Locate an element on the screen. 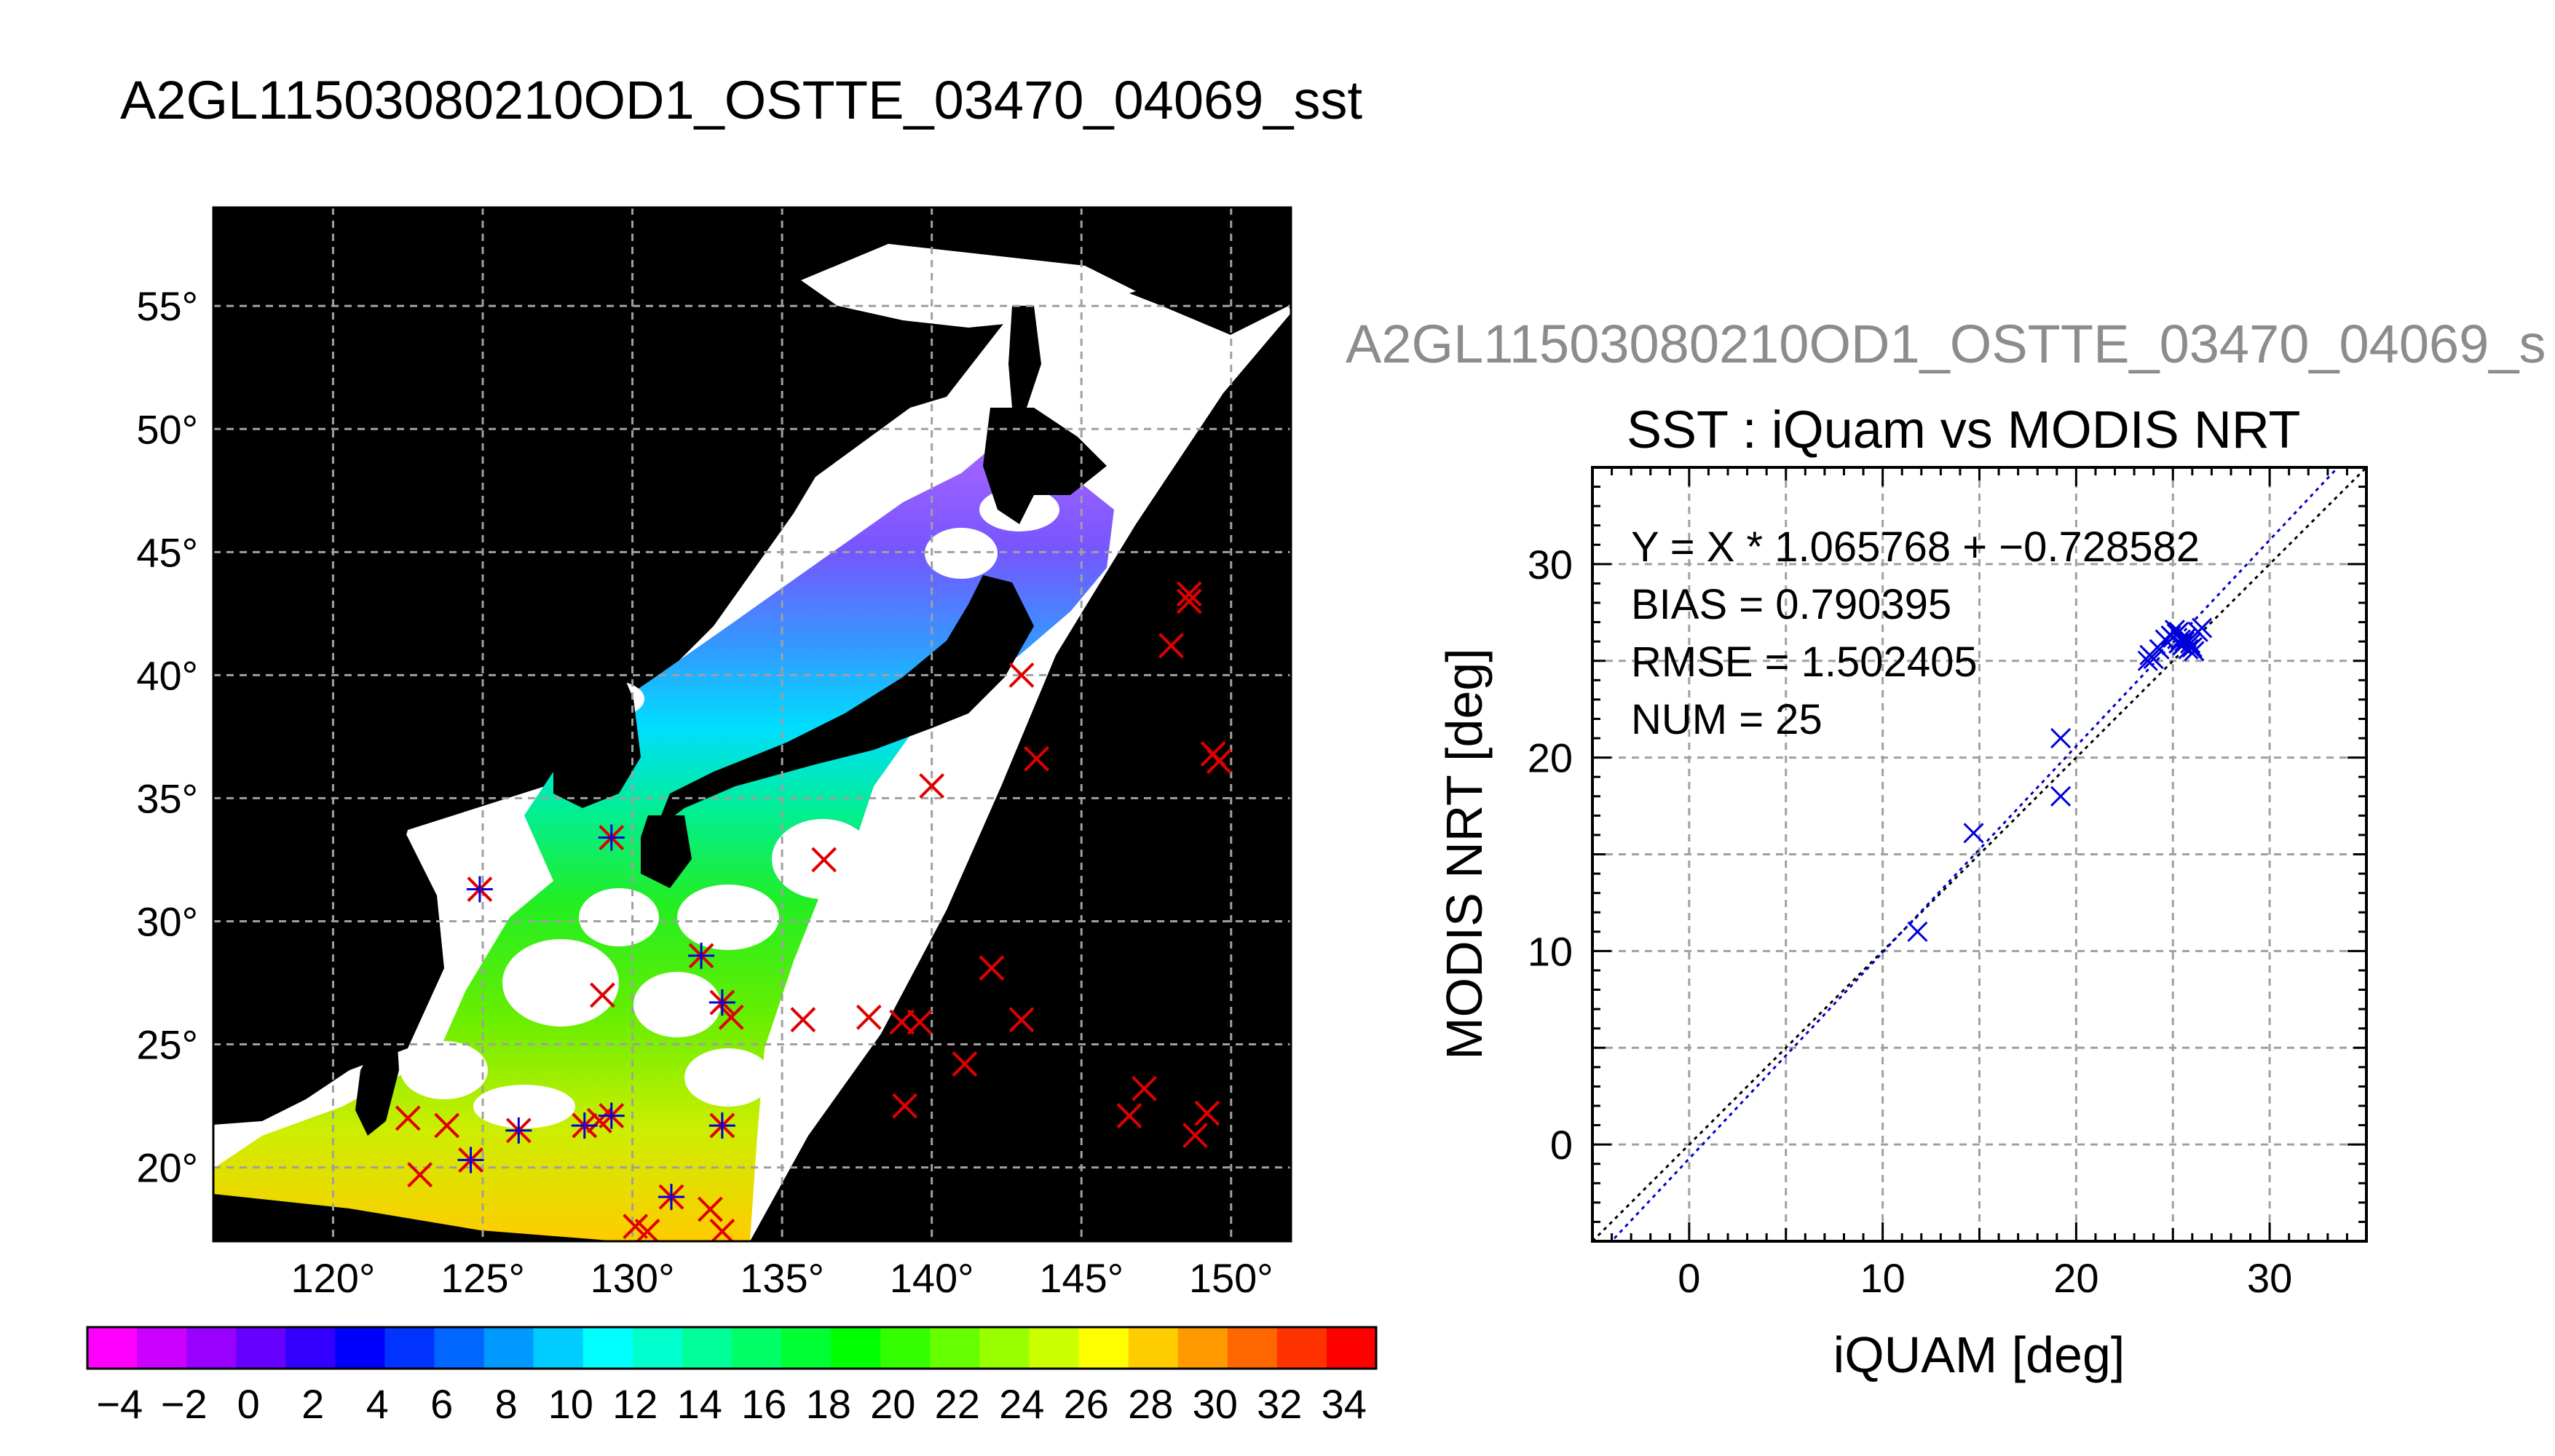 Image resolution: width=2555 pixels, height=1456 pixels. colorbar-tick-label: 32 is located at coordinates (1279, 1404).